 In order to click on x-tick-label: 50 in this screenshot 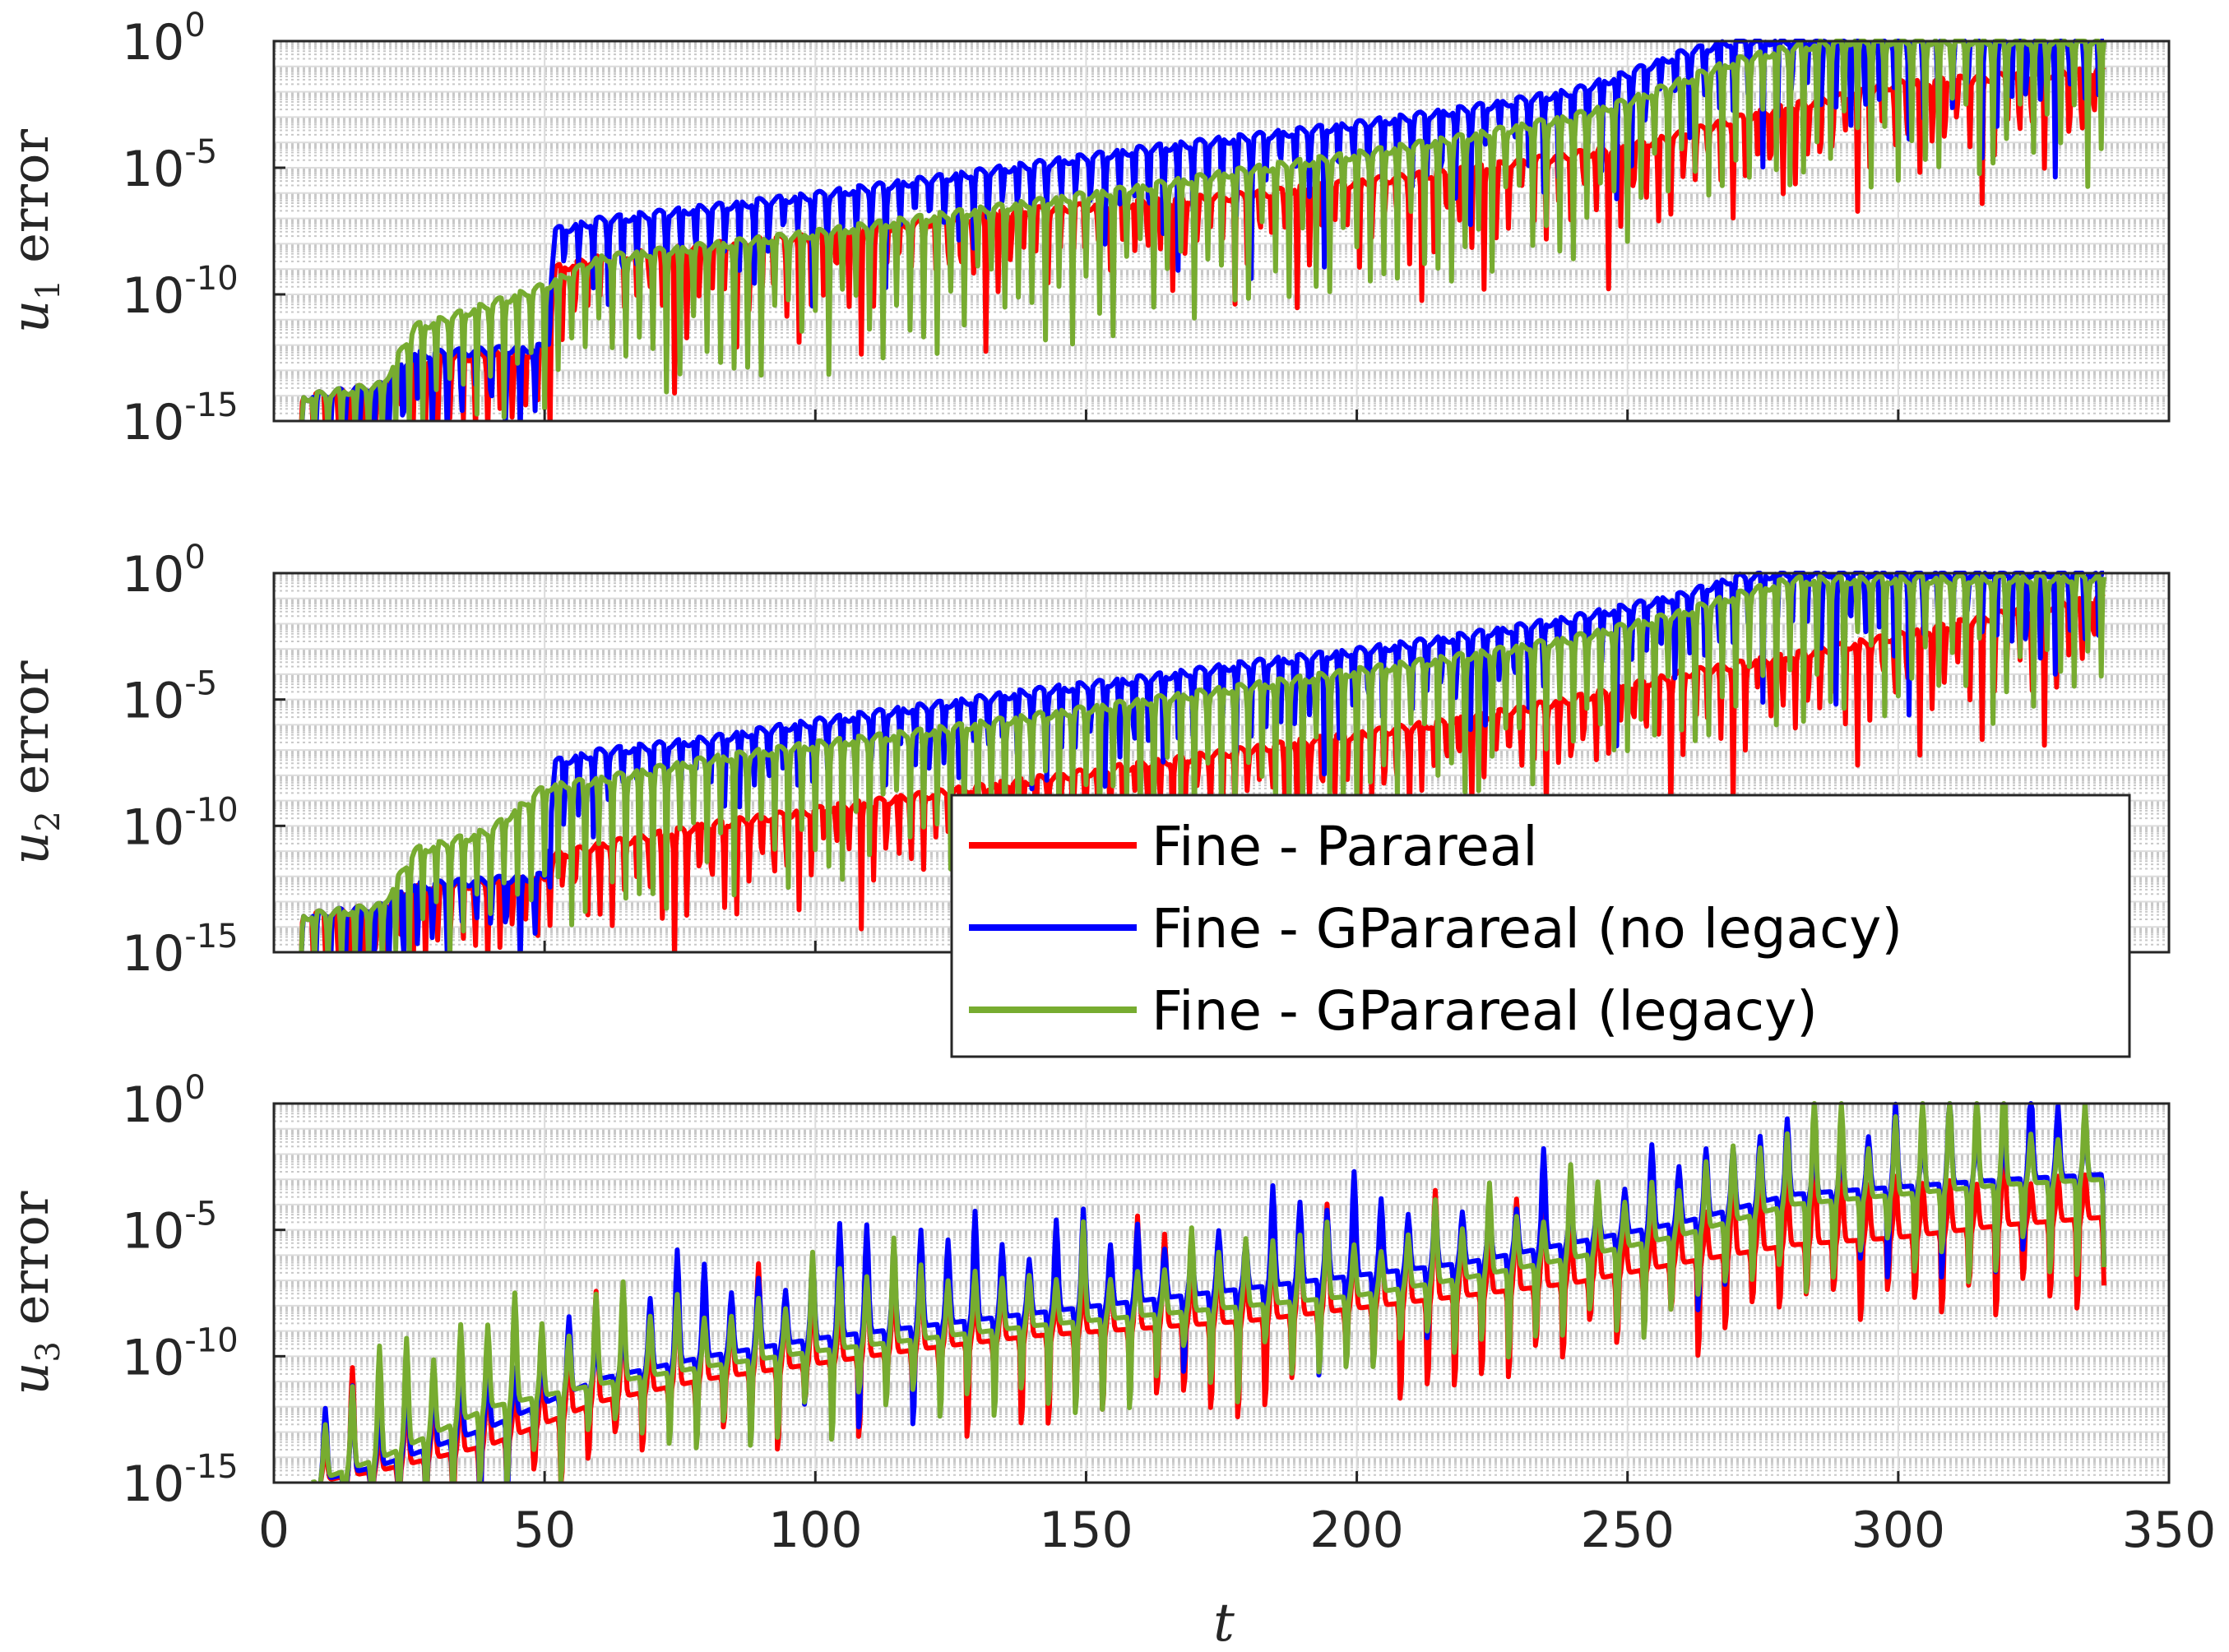, I will do `click(544, 1531)`.